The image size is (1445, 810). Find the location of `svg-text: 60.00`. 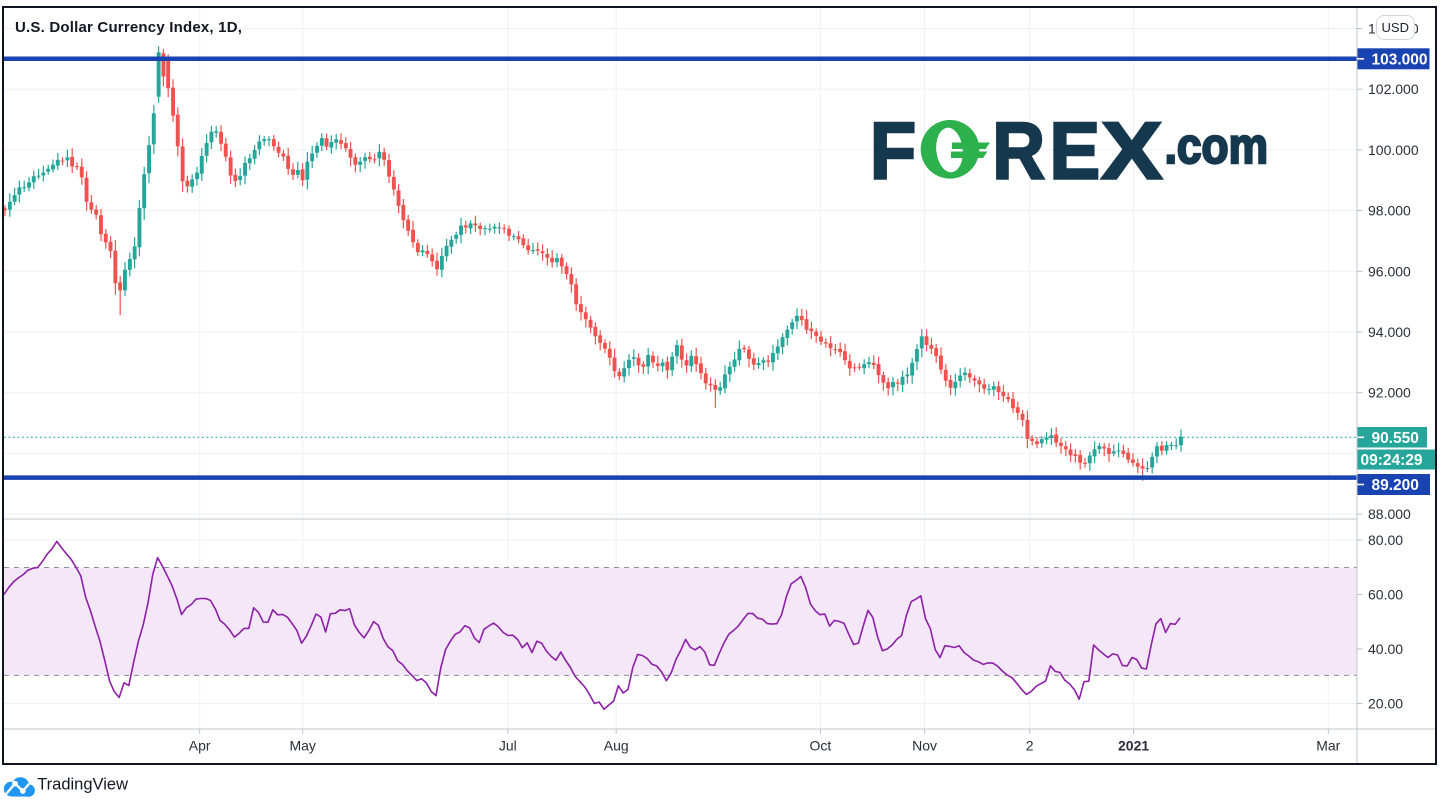

svg-text: 60.00 is located at coordinates (1385, 595).